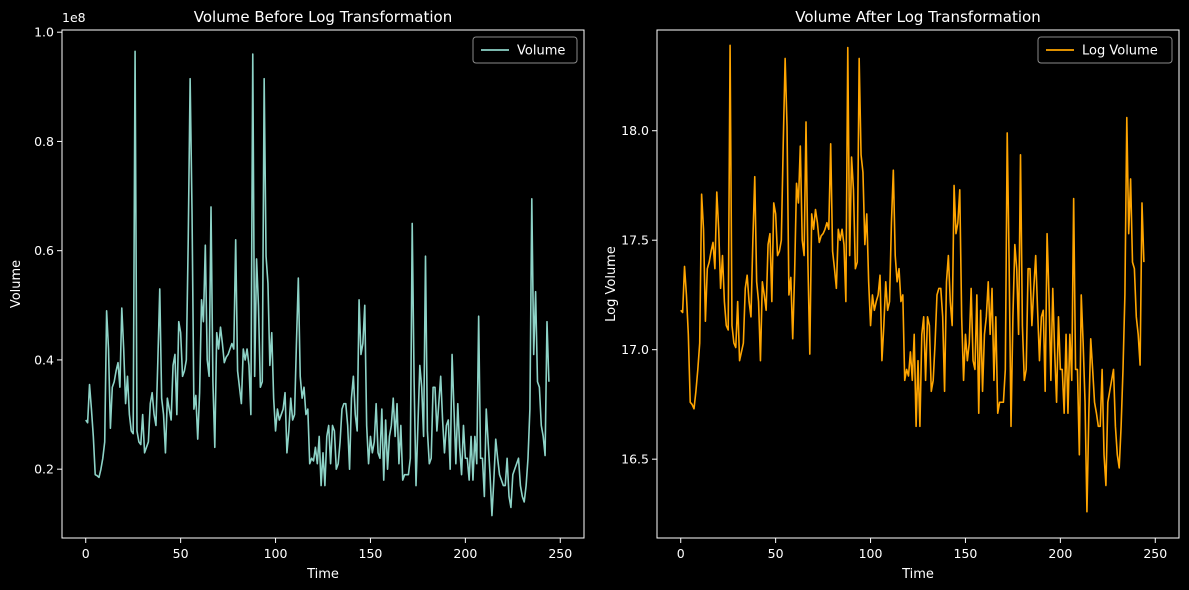 The image size is (1189, 590). I want to click on y-tick-label: 0.6, so click(44, 250).